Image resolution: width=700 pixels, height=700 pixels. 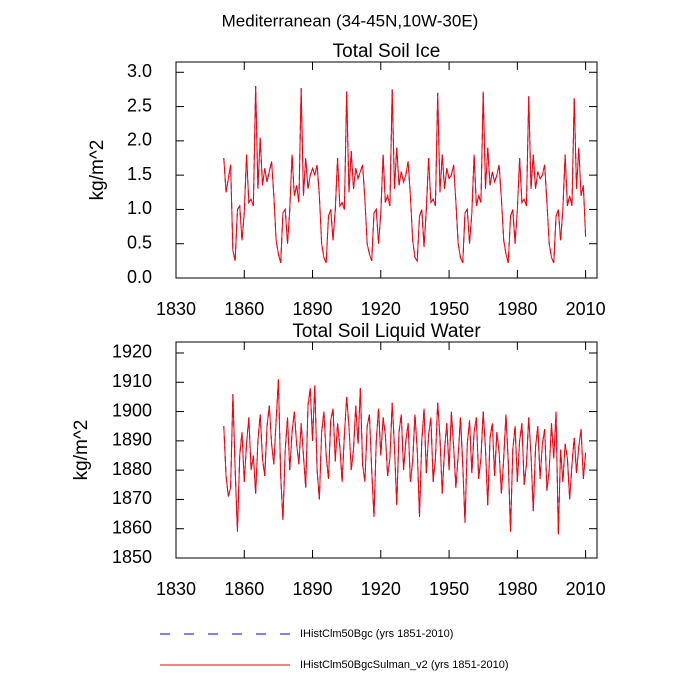 What do you see at coordinates (404, 665) in the screenshot?
I see `legend-label: IHistClm50BgcSulman_v2 (yrs 1851-2010)` at bounding box center [404, 665].